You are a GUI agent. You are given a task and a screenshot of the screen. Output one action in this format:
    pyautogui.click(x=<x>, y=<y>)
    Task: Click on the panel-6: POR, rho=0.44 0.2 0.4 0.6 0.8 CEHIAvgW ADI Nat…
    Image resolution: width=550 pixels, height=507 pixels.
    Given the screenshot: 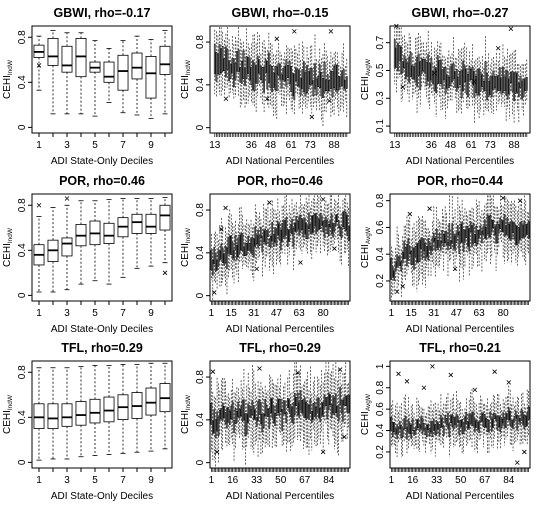 What is the action you would take?
    pyautogui.click(x=445, y=254)
    